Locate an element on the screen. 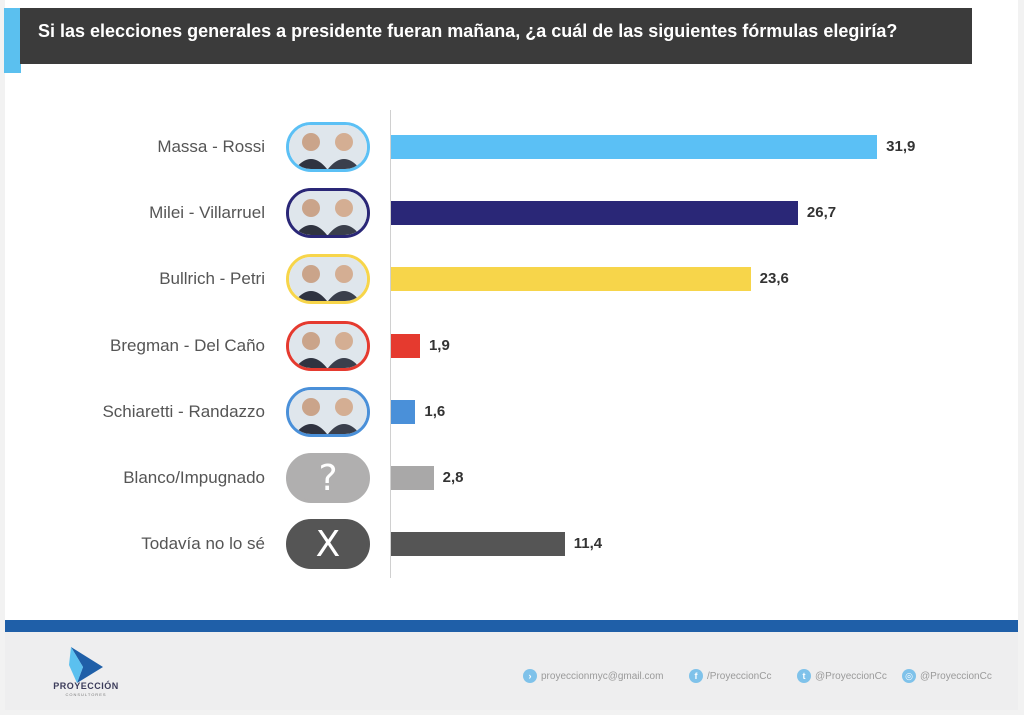 The image size is (1024, 715). instagram-icon: ◎ is located at coordinates (909, 676).